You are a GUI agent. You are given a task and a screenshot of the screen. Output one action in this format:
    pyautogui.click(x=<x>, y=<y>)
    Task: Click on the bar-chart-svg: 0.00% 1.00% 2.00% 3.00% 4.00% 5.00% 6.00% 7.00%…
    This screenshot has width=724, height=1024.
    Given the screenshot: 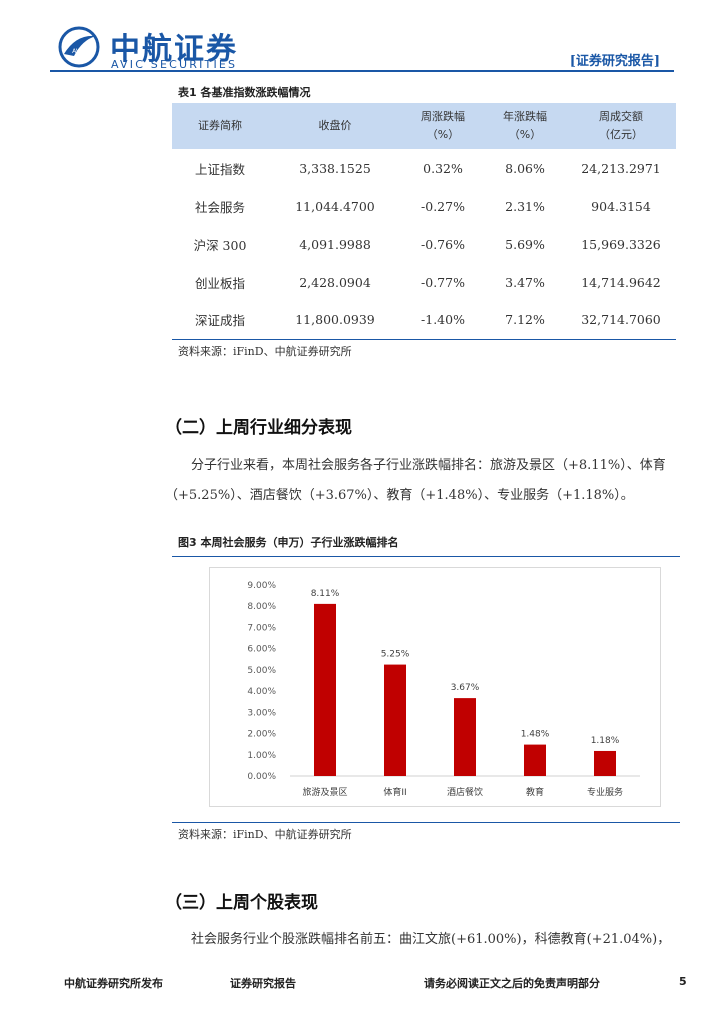 What is the action you would take?
    pyautogui.click(x=443, y=689)
    